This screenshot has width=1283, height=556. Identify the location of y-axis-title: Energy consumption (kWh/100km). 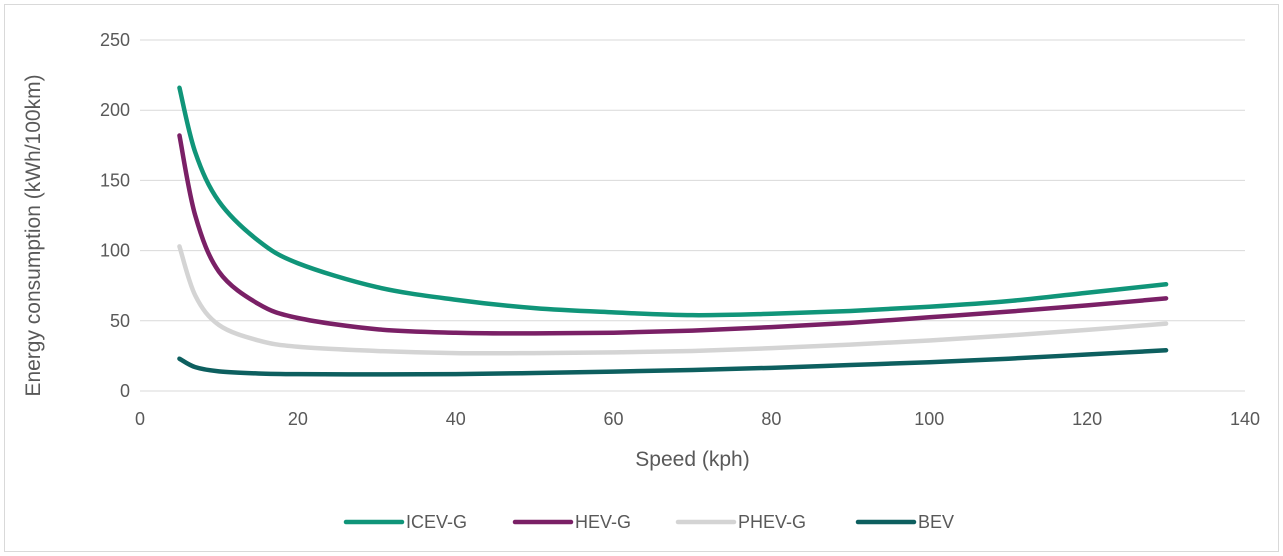
(33, 235).